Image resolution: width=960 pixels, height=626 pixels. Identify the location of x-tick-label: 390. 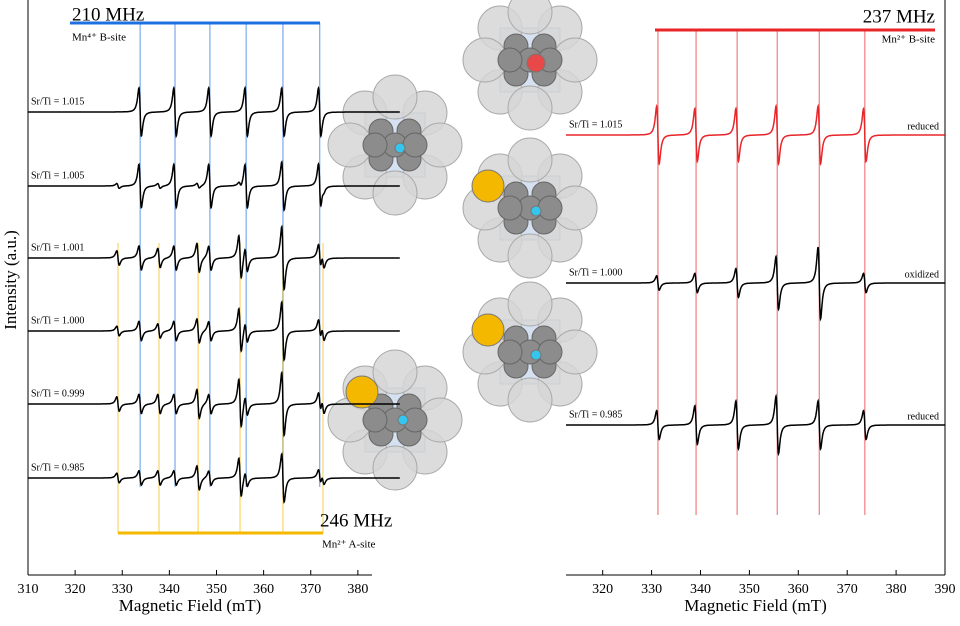
(945, 589).